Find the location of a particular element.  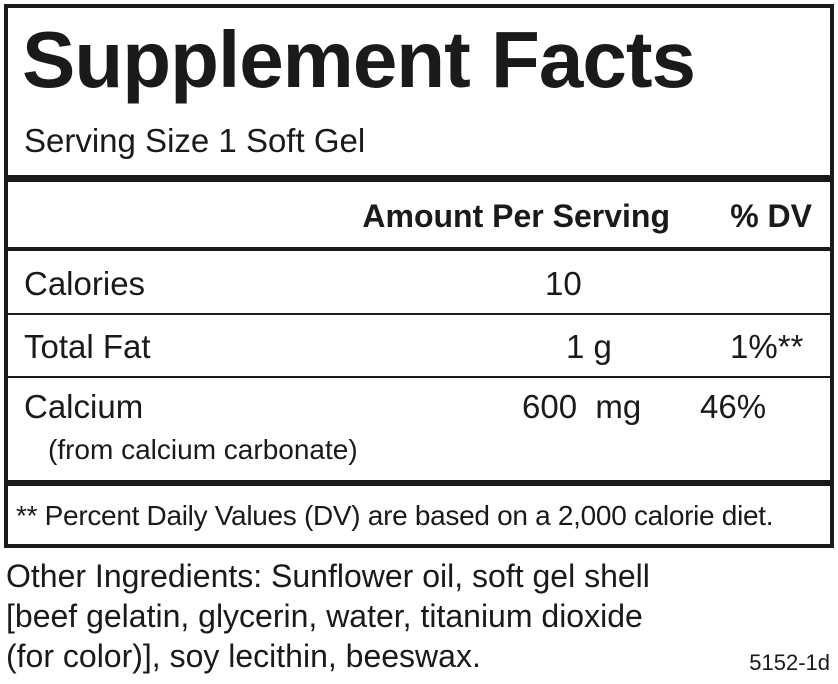

row-amount: 1 g is located at coordinates (589, 346).